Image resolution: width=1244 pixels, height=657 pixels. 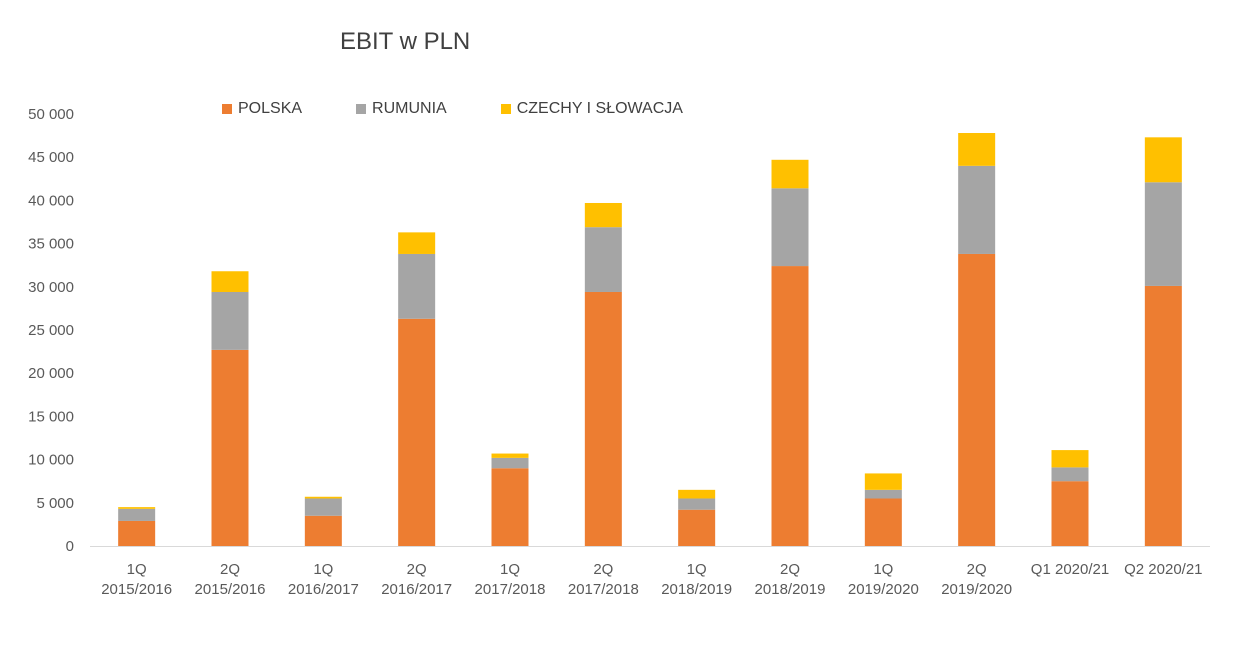 What do you see at coordinates (416, 579) in the screenshot?
I see `x-tick-label: 2Q 2016/2017` at bounding box center [416, 579].